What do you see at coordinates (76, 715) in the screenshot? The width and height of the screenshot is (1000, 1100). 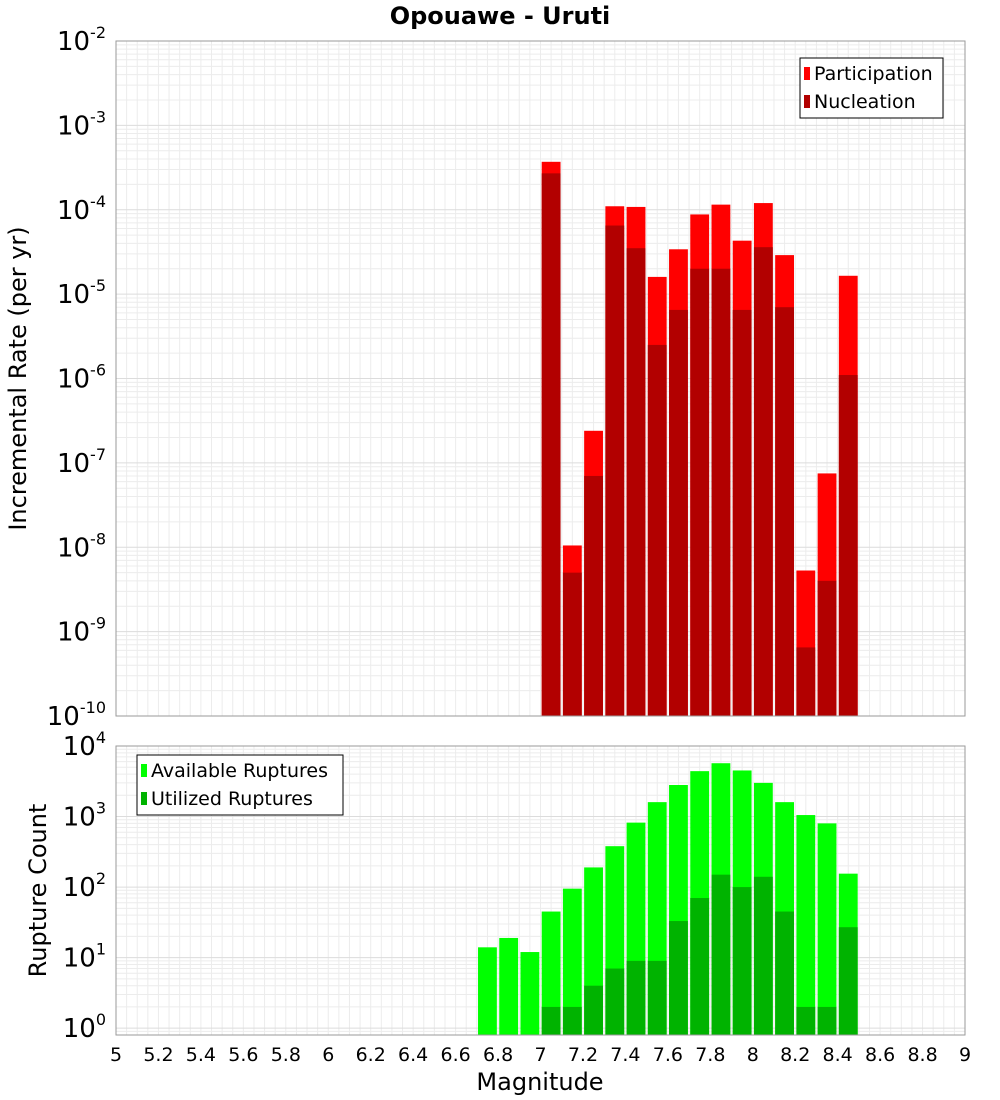 I see `rate-y-tick-label: 10⁻¹⁰` at bounding box center [76, 715].